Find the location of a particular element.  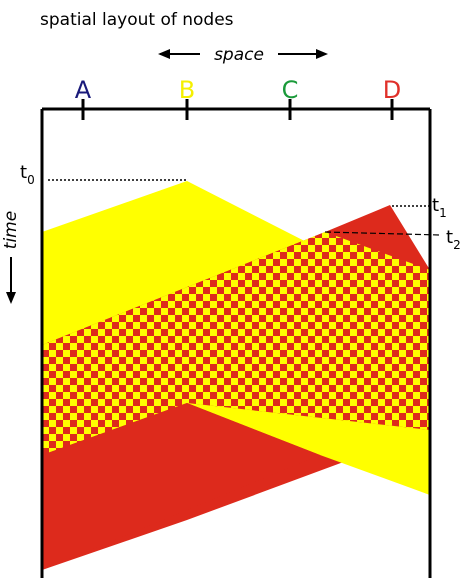

time-label: time is located at coordinates (11, 230).